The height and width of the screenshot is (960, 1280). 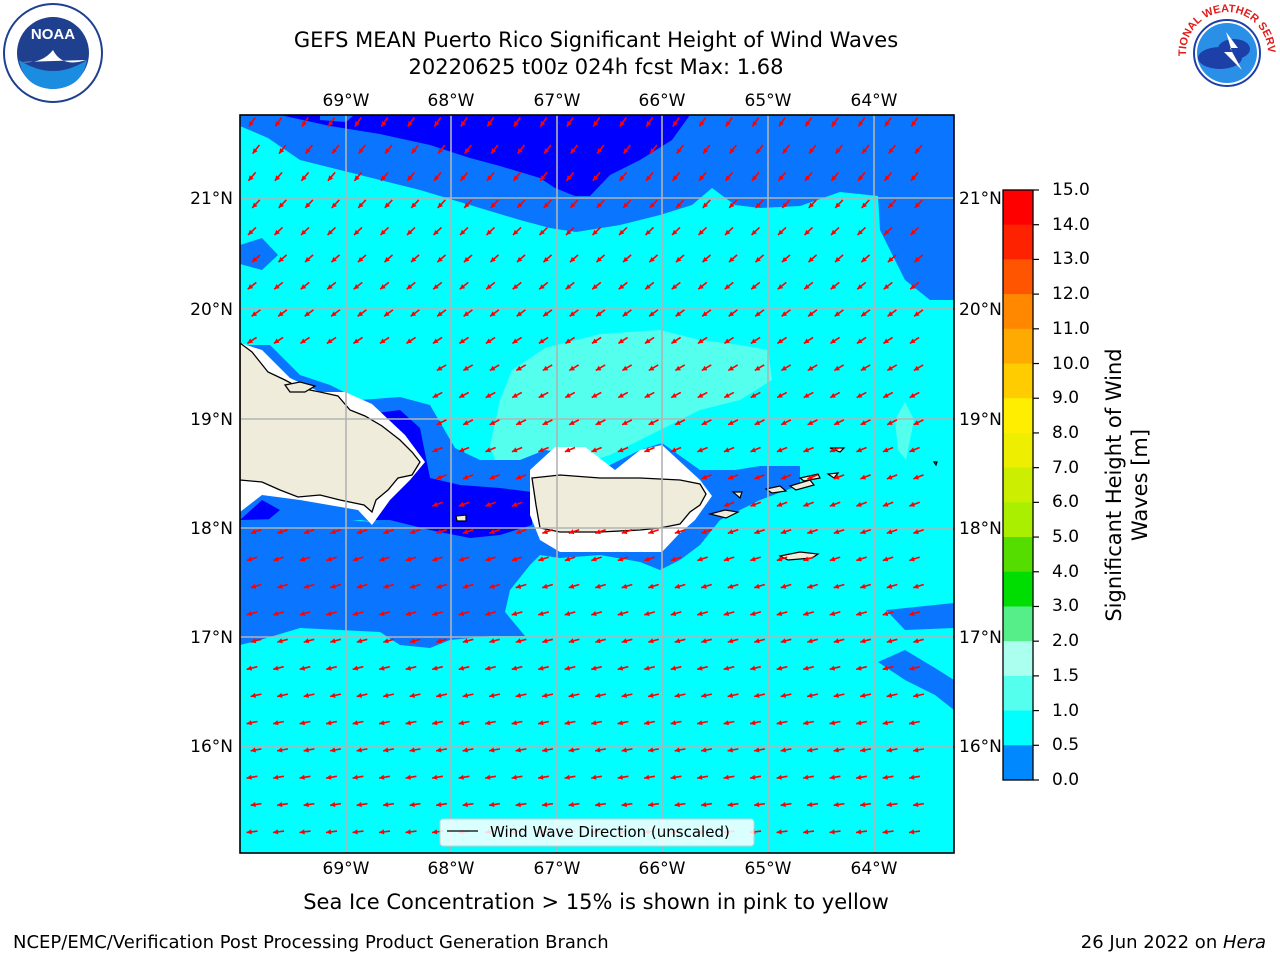 What do you see at coordinates (557, 869) in the screenshot?
I see `lon-label-bottom-3: 67°W` at bounding box center [557, 869].